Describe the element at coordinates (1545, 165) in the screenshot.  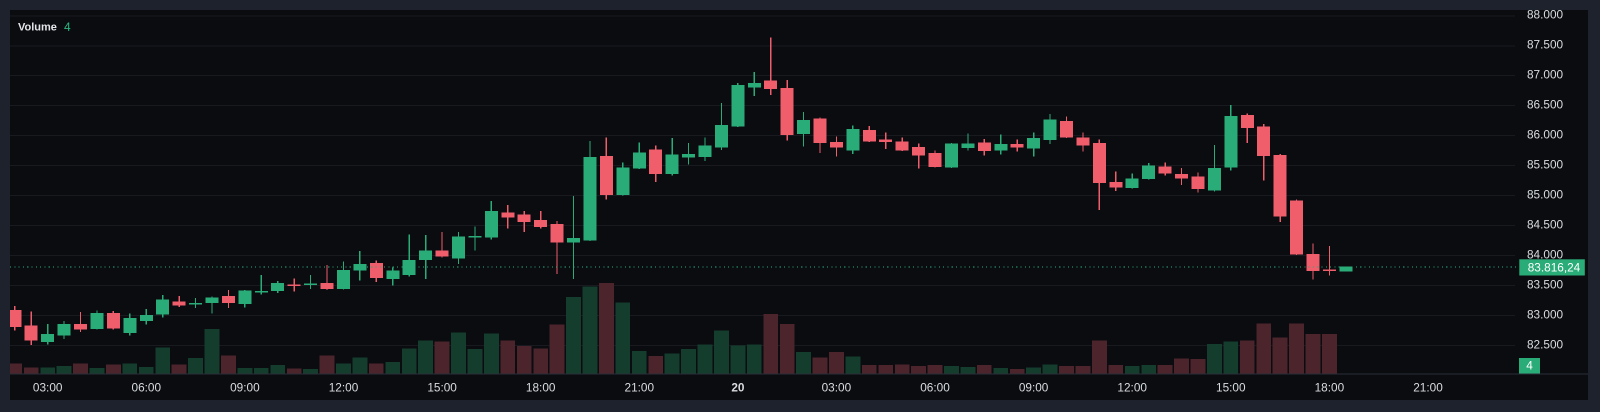
I see `svg-text: 85.500` at that location.